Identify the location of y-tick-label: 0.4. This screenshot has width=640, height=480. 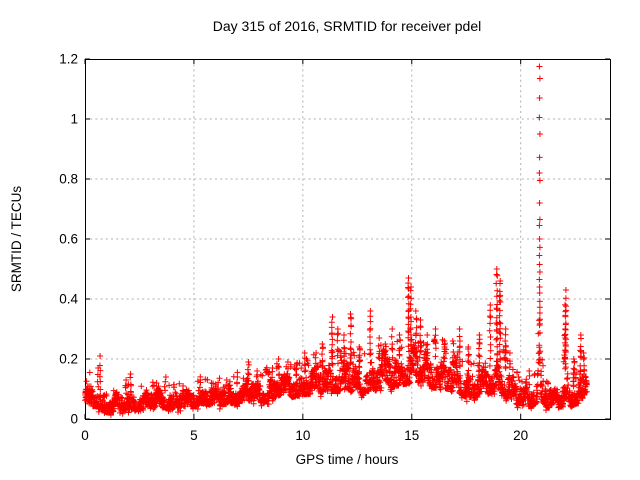
(68, 299).